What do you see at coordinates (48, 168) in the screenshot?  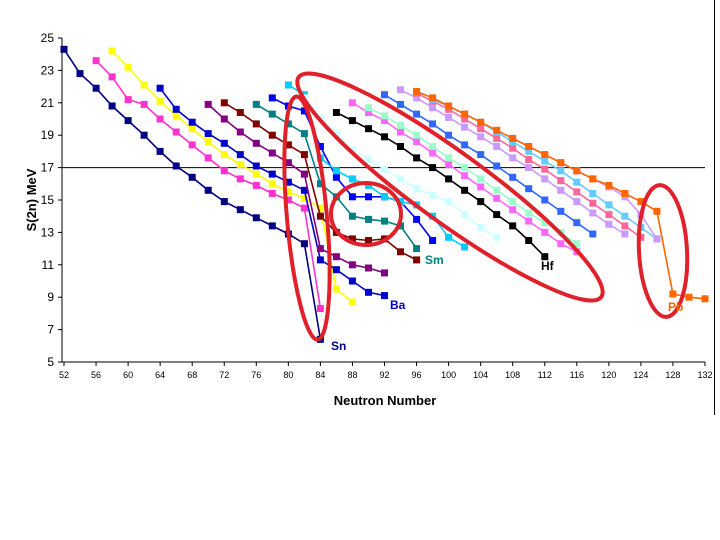 I see `y-tick-label: 17` at bounding box center [48, 168].